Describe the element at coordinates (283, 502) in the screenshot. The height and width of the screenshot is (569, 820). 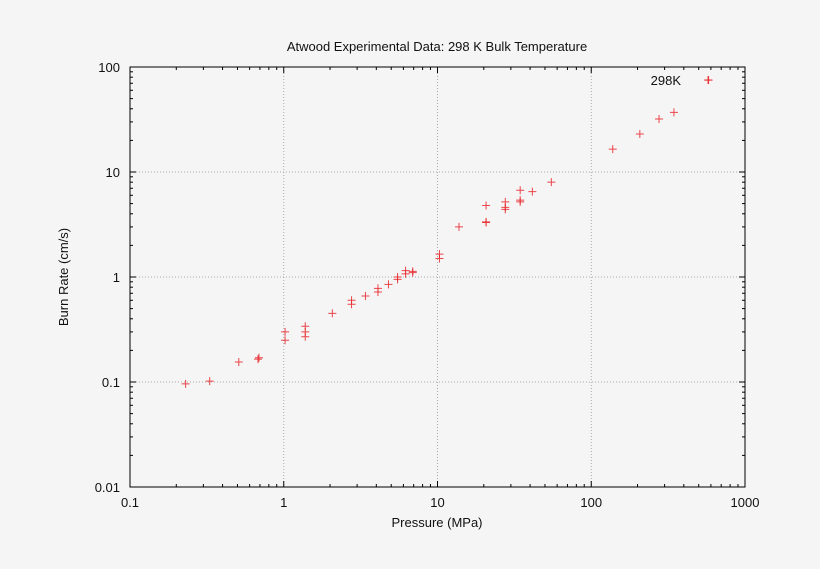
I see `x-tick-label: 1` at that location.